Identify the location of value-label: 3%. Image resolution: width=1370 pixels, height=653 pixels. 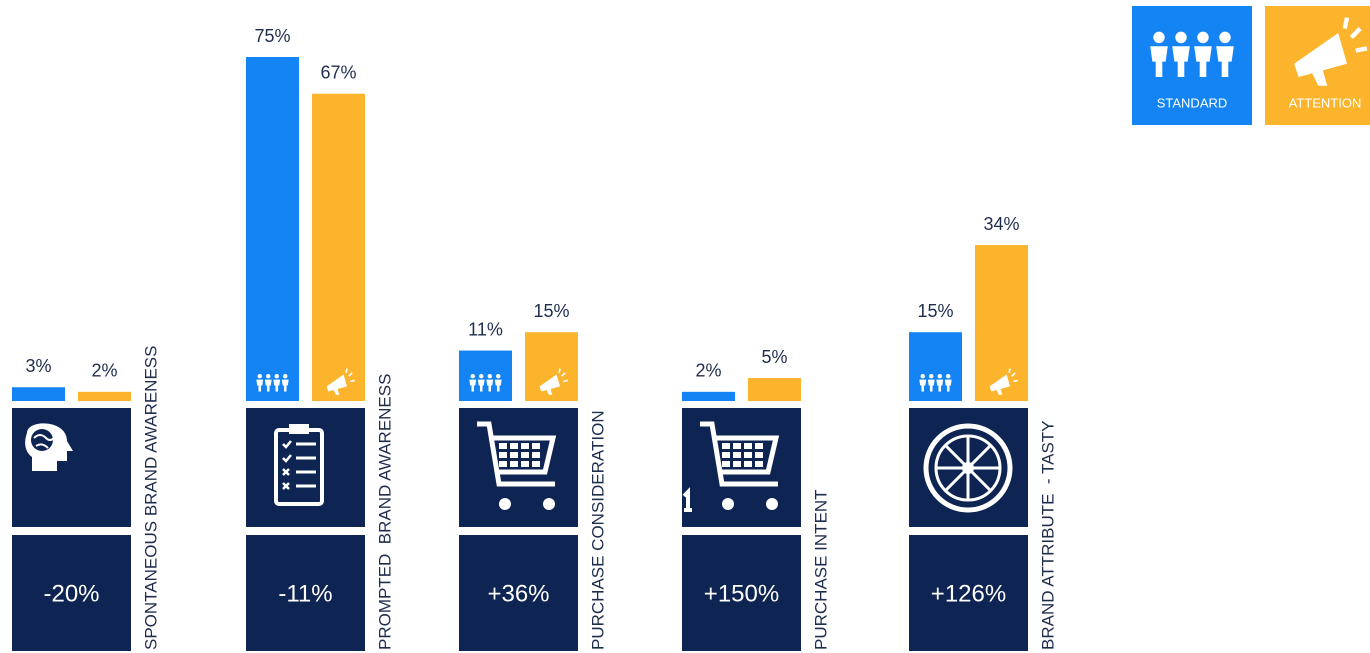
(38, 366).